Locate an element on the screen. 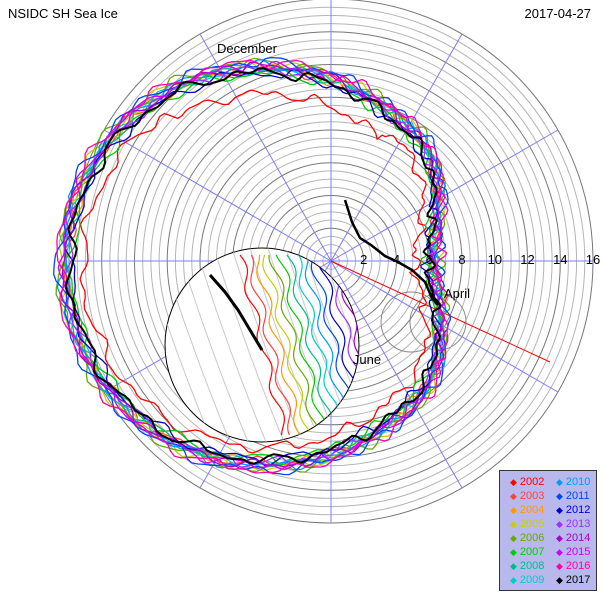 This screenshot has width=603, height=601. legend-label: 2006 is located at coordinates (532, 538).